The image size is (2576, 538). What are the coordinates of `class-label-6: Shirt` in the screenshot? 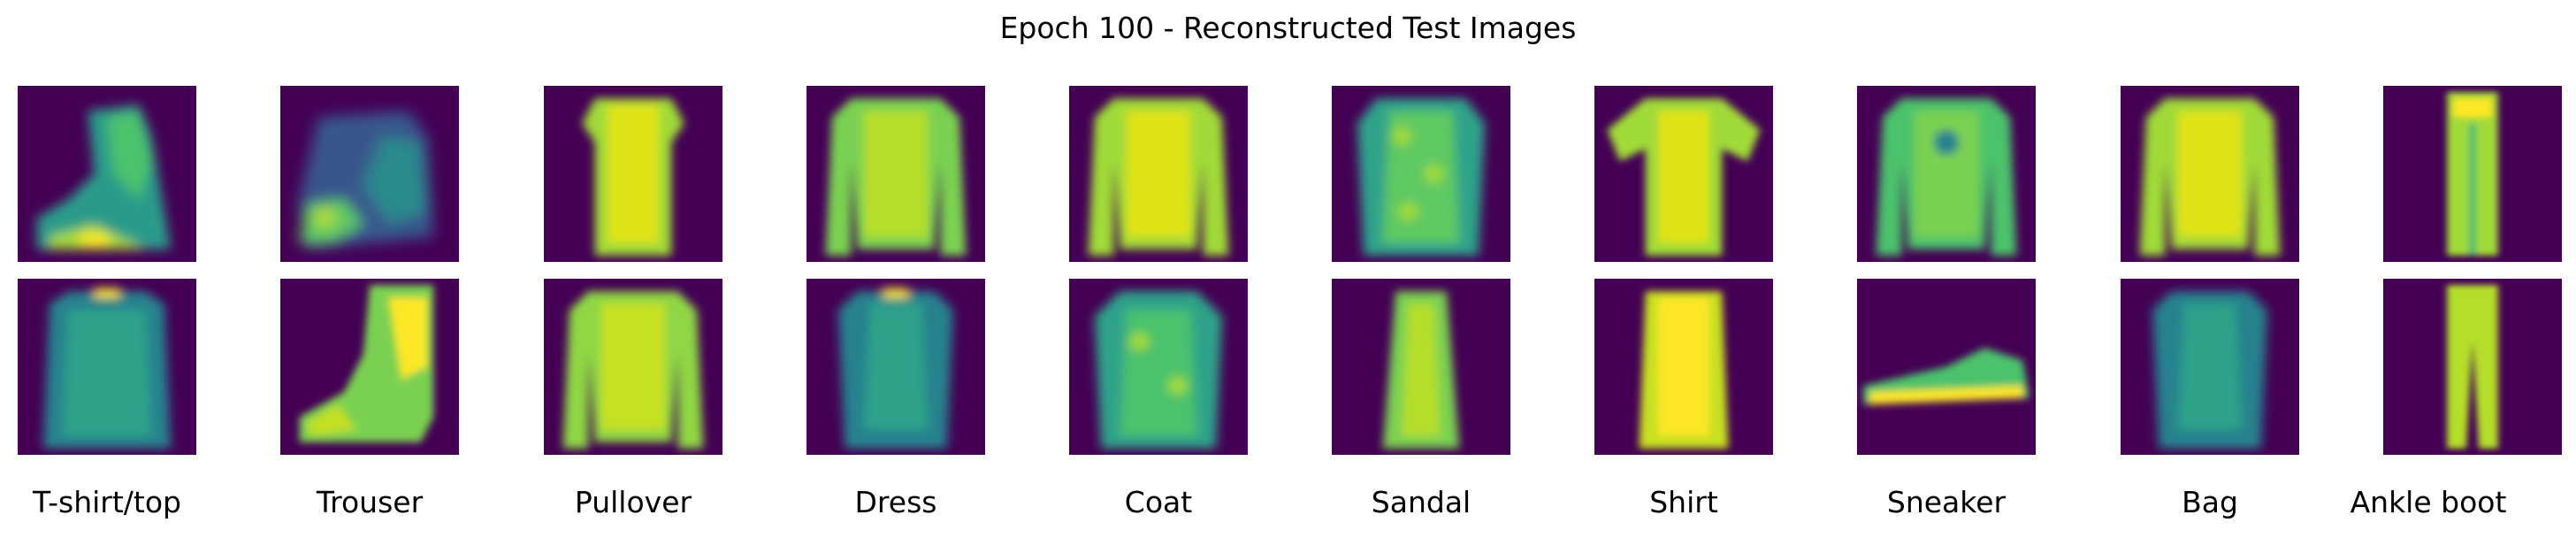 It's located at (1683, 502).